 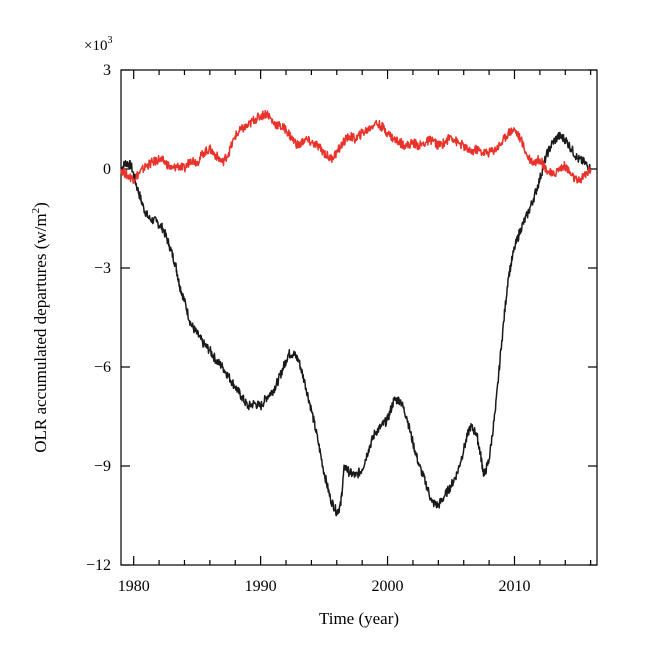 What do you see at coordinates (514, 586) in the screenshot?
I see `x-tick-label: 2010` at bounding box center [514, 586].